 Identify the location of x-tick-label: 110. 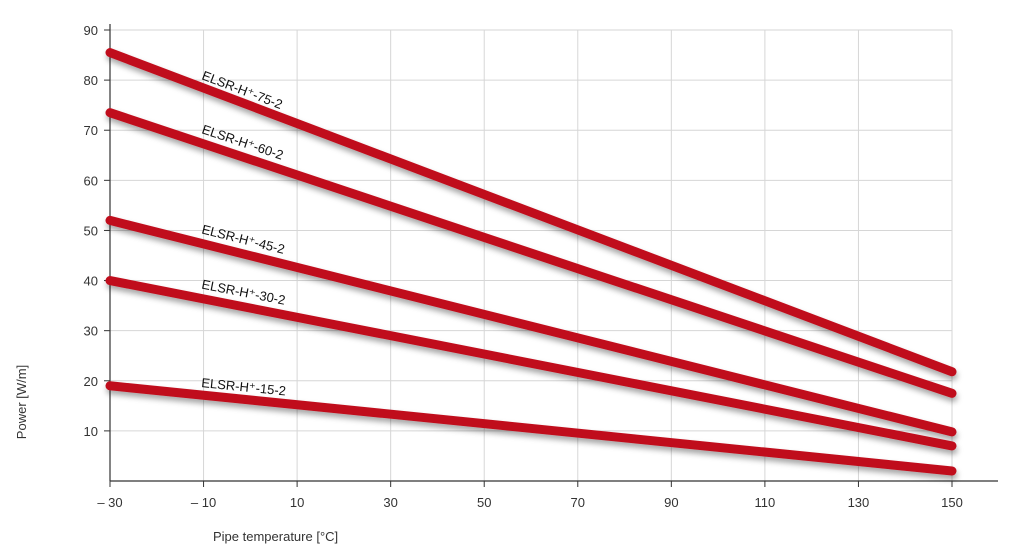
(765, 502).